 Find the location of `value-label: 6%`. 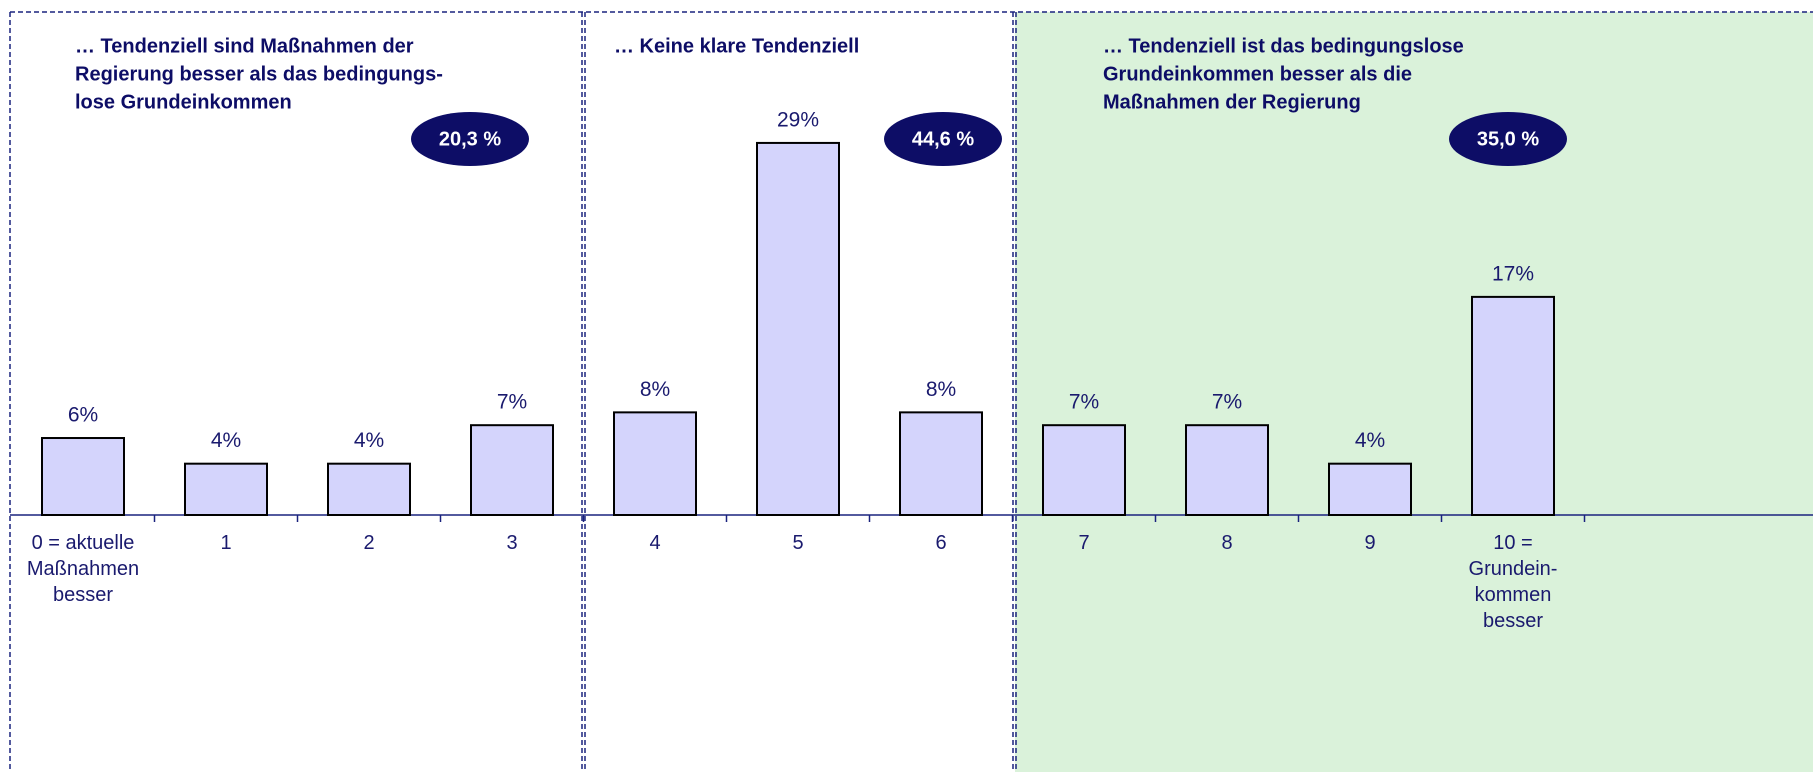

value-label: 6% is located at coordinates (83, 415).